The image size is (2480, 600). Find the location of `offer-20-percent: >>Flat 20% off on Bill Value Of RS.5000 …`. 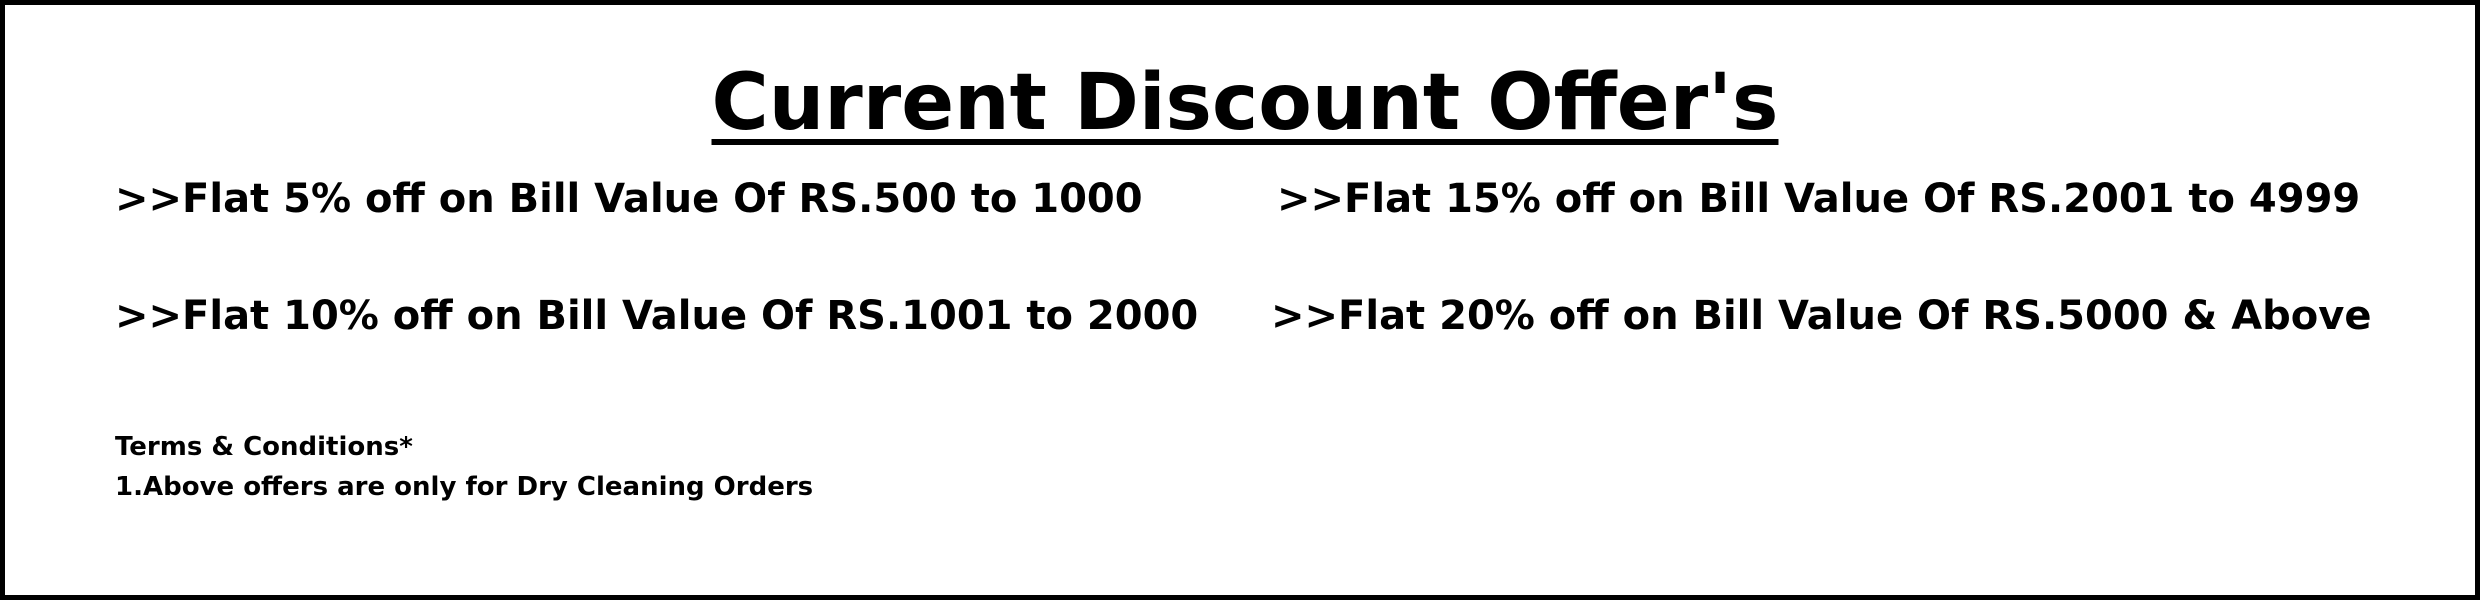

offer-20-percent: >>Flat 20% off on Bill Value Of RS.5000 … is located at coordinates (1821, 316).